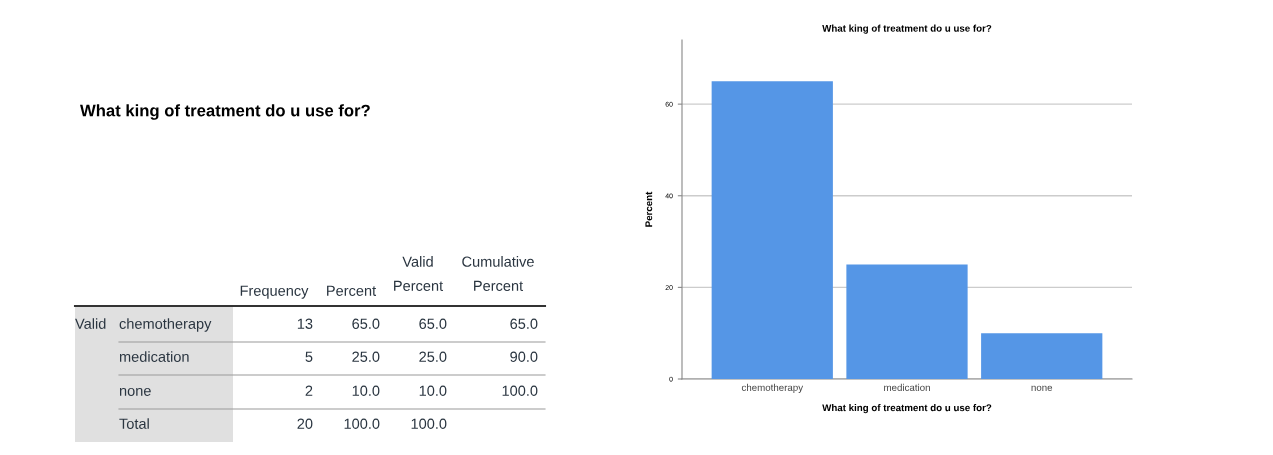  I want to click on text: Frequency, so click(274, 292).